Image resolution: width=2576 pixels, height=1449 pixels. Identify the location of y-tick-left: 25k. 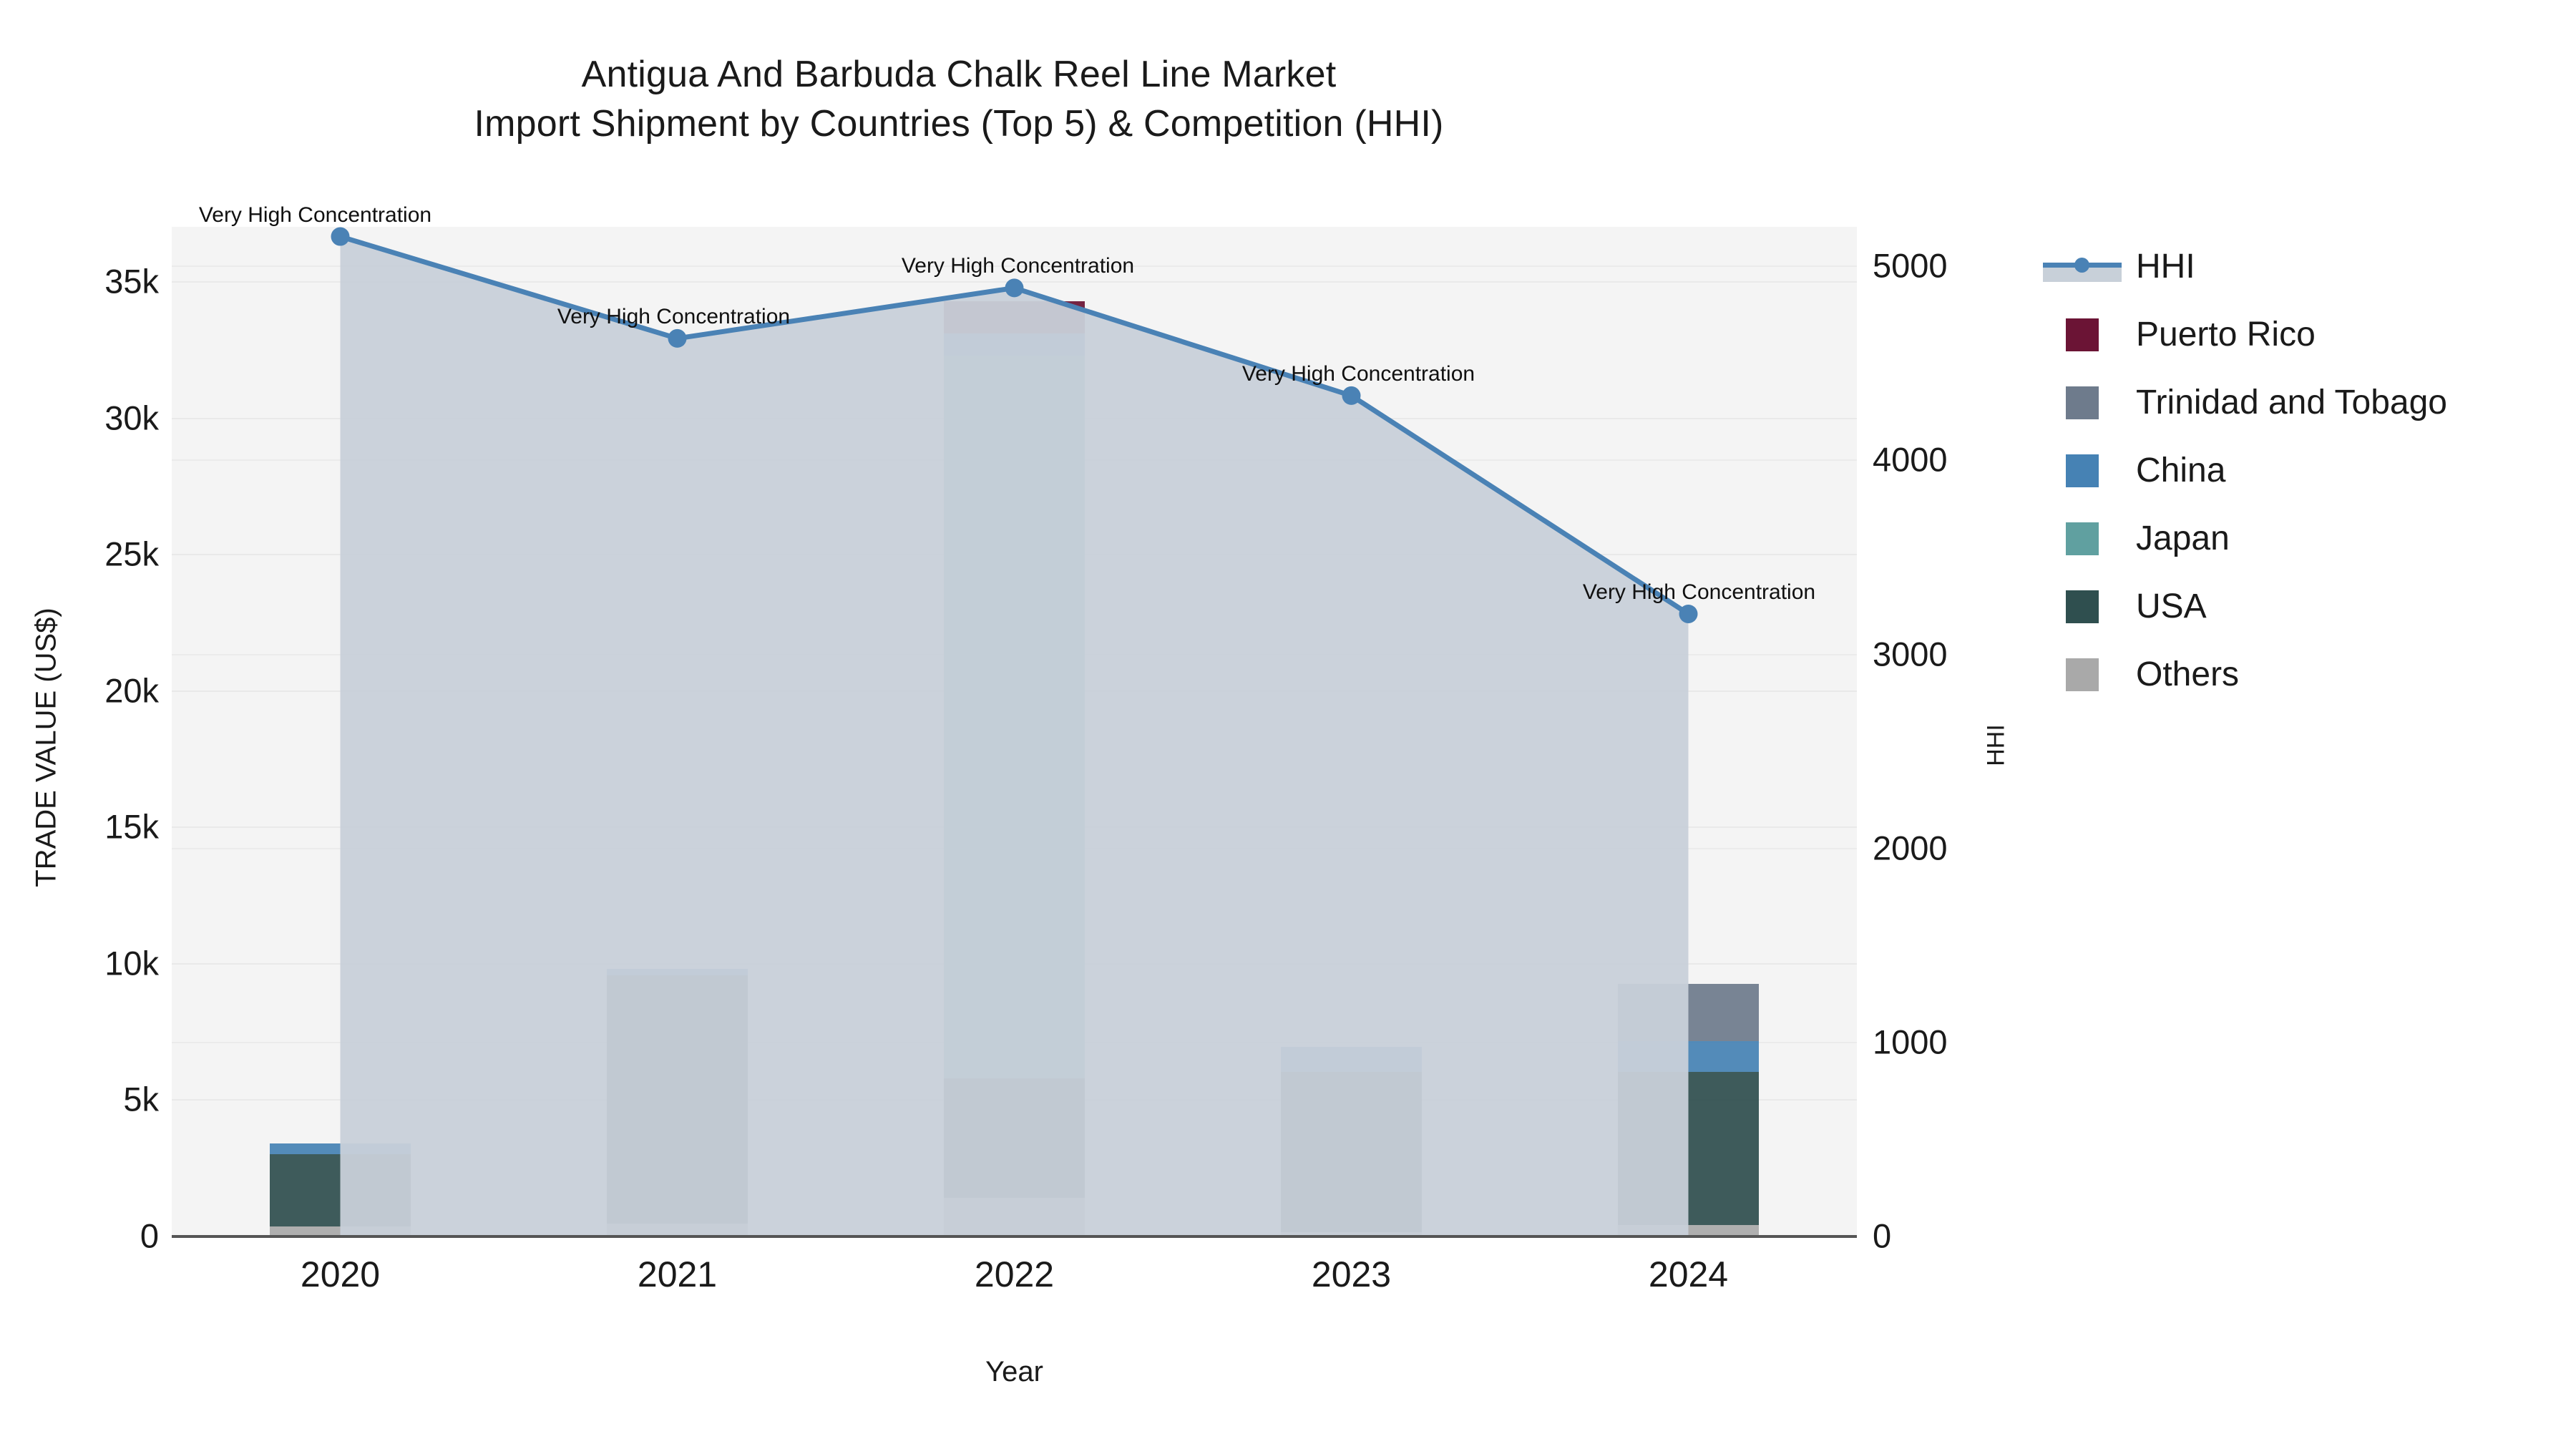
(131, 554).